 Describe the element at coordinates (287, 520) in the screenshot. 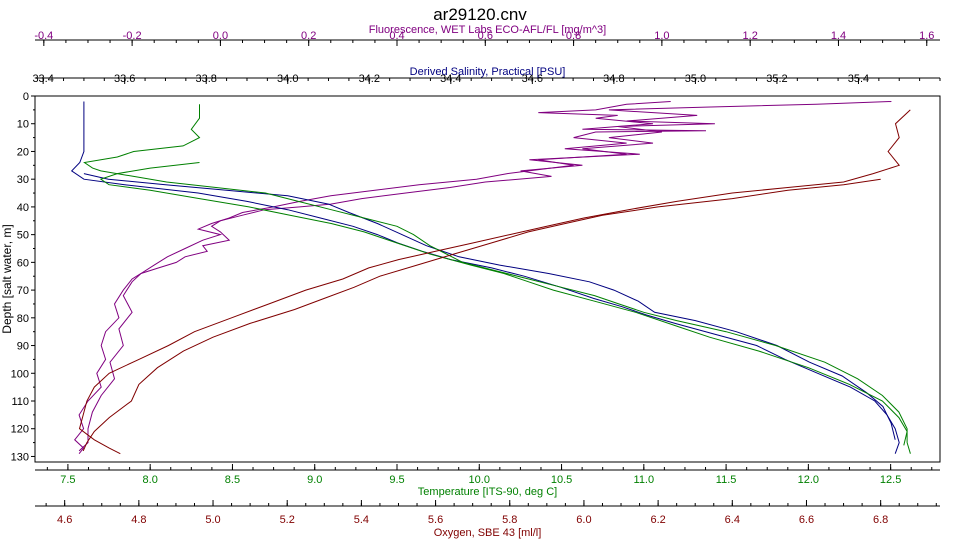

I see `axis-tick-label-oxy: 5.2` at that location.